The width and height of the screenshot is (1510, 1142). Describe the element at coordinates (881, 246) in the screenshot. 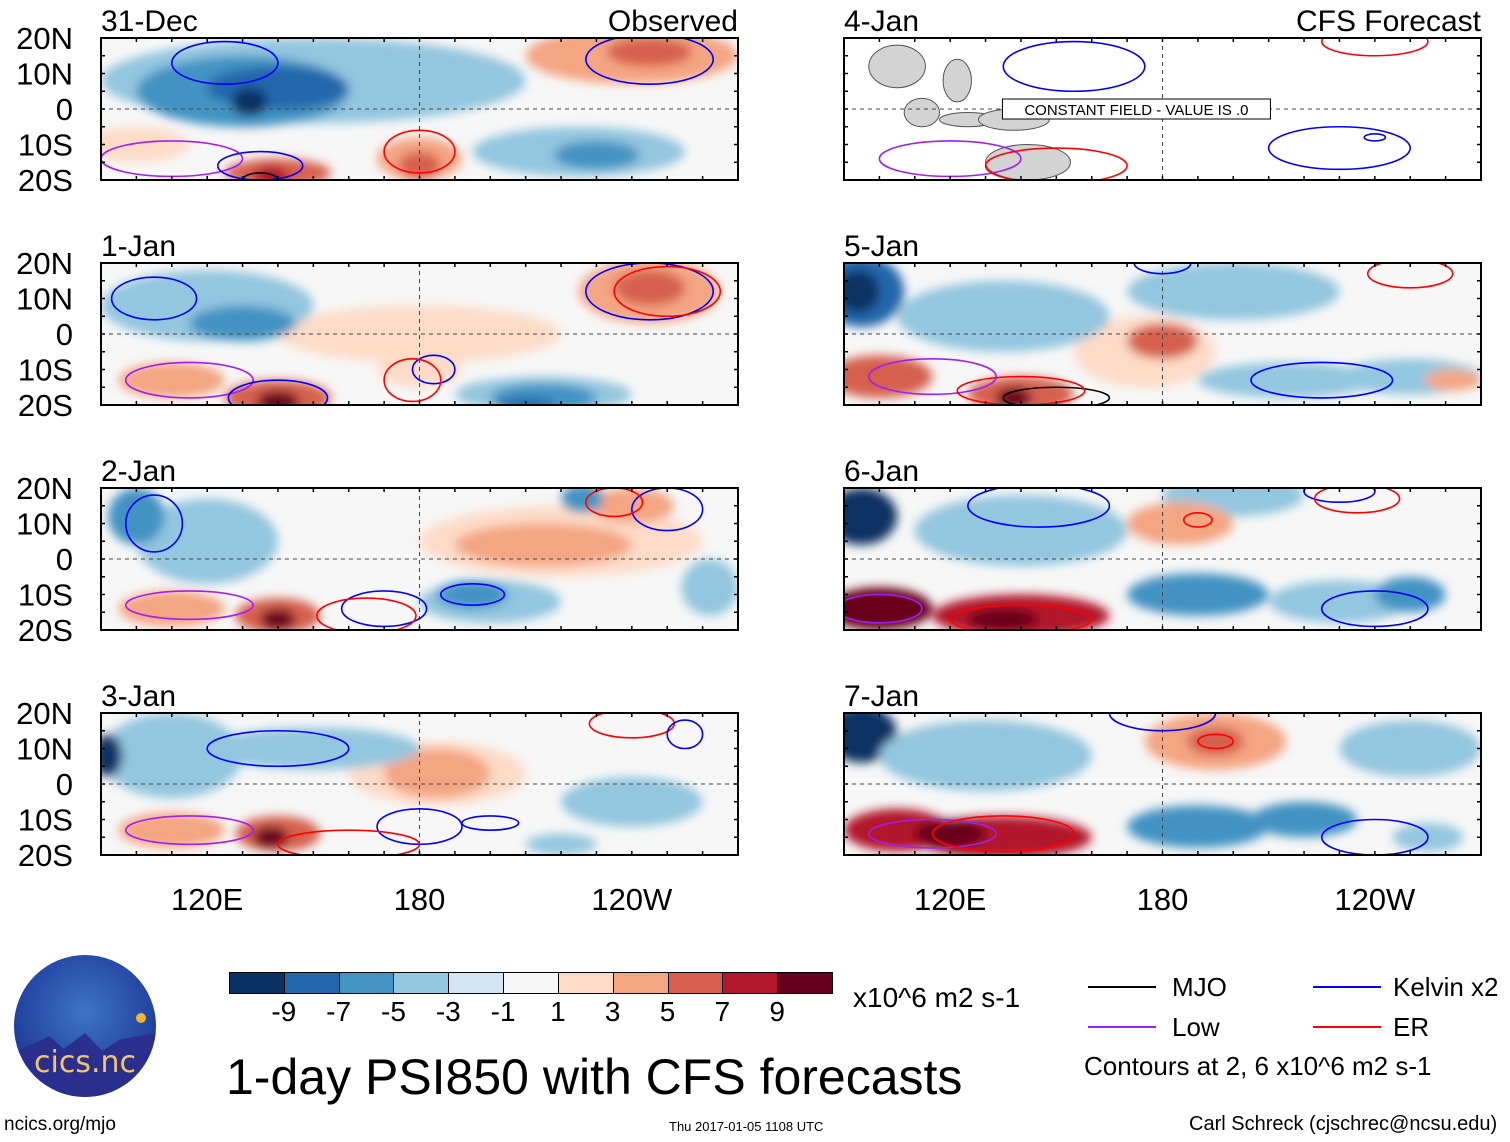

I see `panel-date-label: 5-Jan` at that location.